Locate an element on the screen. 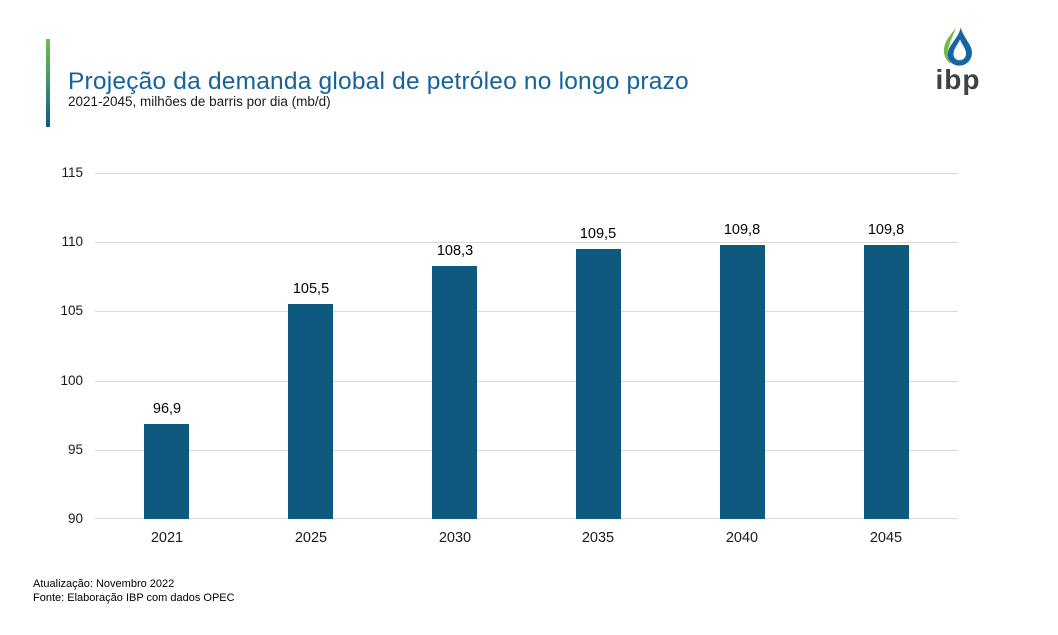  x-tick-label: 2035 is located at coordinates (598, 538).